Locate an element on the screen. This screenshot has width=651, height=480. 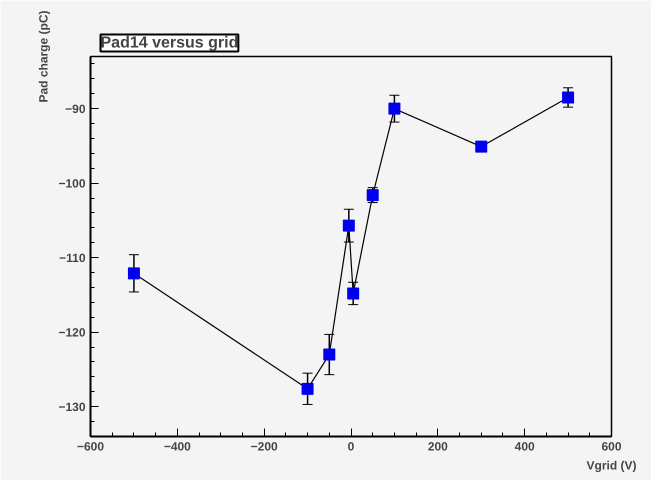
y-tick-label: −100 is located at coordinates (72, 183).